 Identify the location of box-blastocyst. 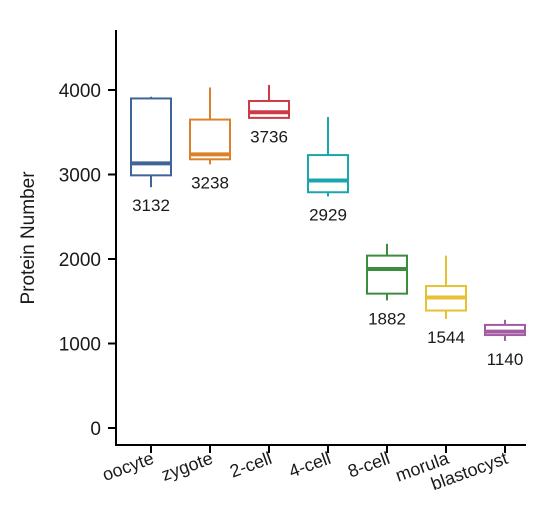
(505, 330).